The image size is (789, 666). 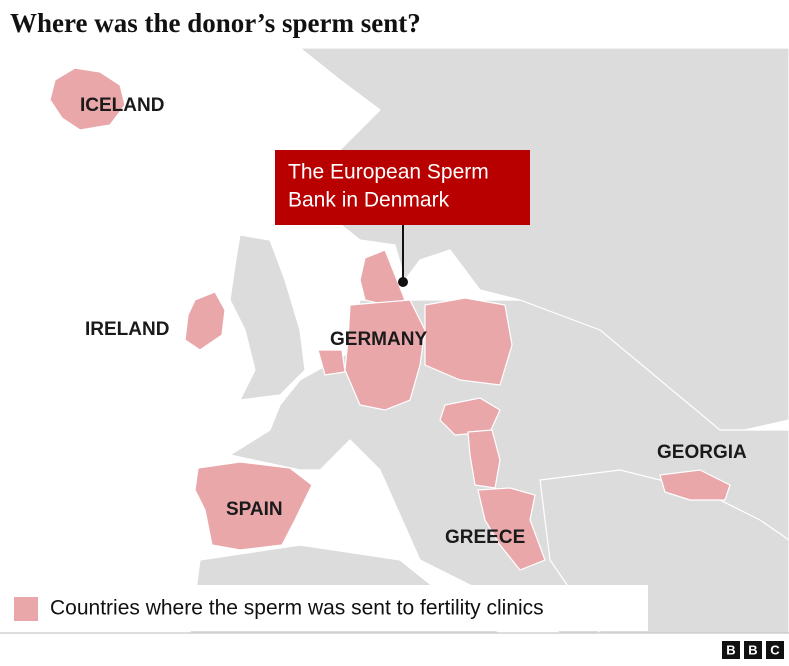 What do you see at coordinates (254, 509) in the screenshot?
I see `country-label: SPAIN` at bounding box center [254, 509].